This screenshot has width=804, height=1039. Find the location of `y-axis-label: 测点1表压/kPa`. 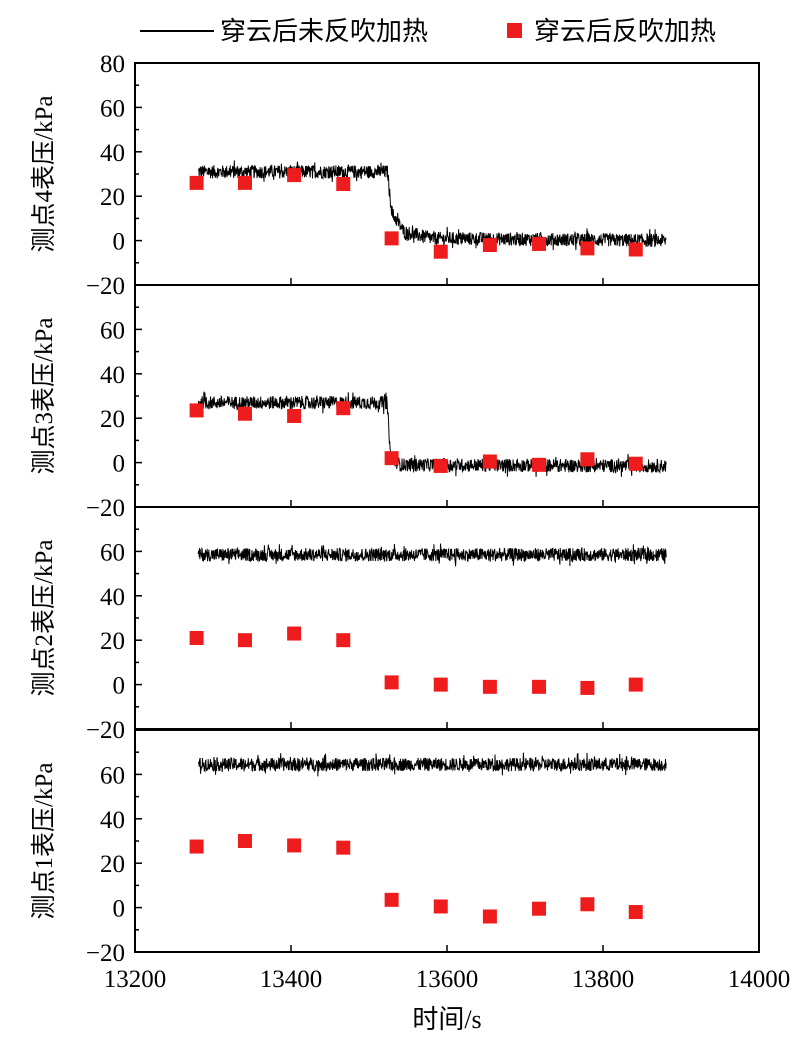

y-axis-label: 测点1表压/kPa is located at coordinates (44, 841).